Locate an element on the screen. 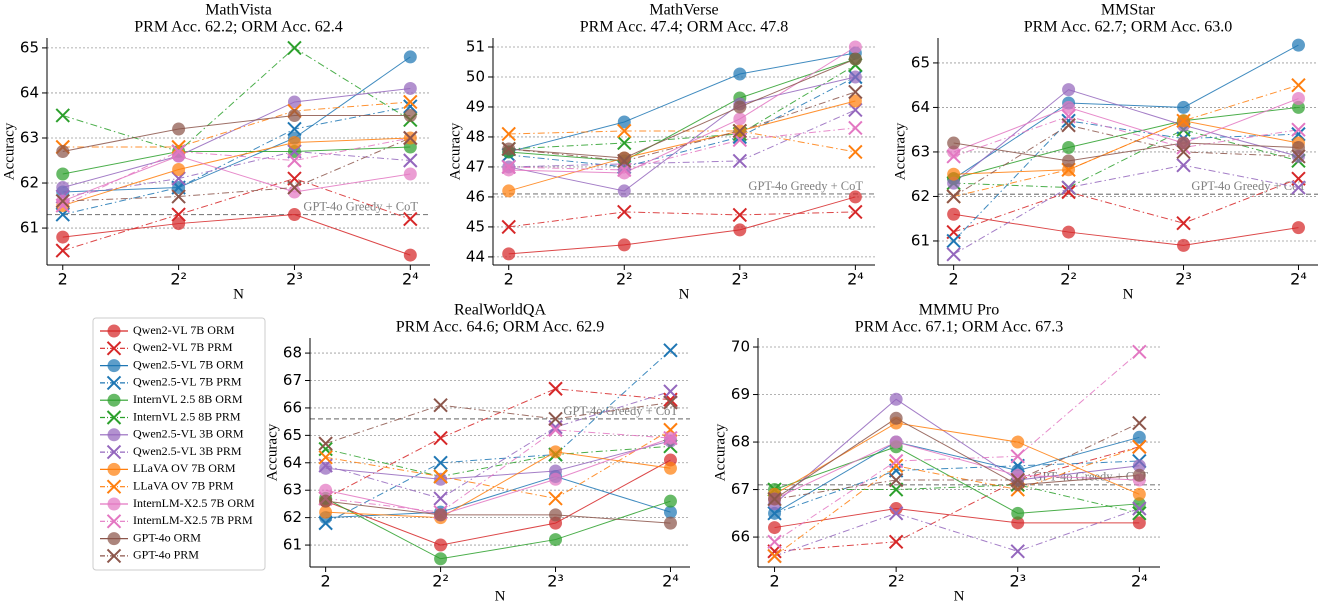 The height and width of the screenshot is (602, 1323). legend-label: Qwen2.5-VL 3B ORM is located at coordinates (188, 434).